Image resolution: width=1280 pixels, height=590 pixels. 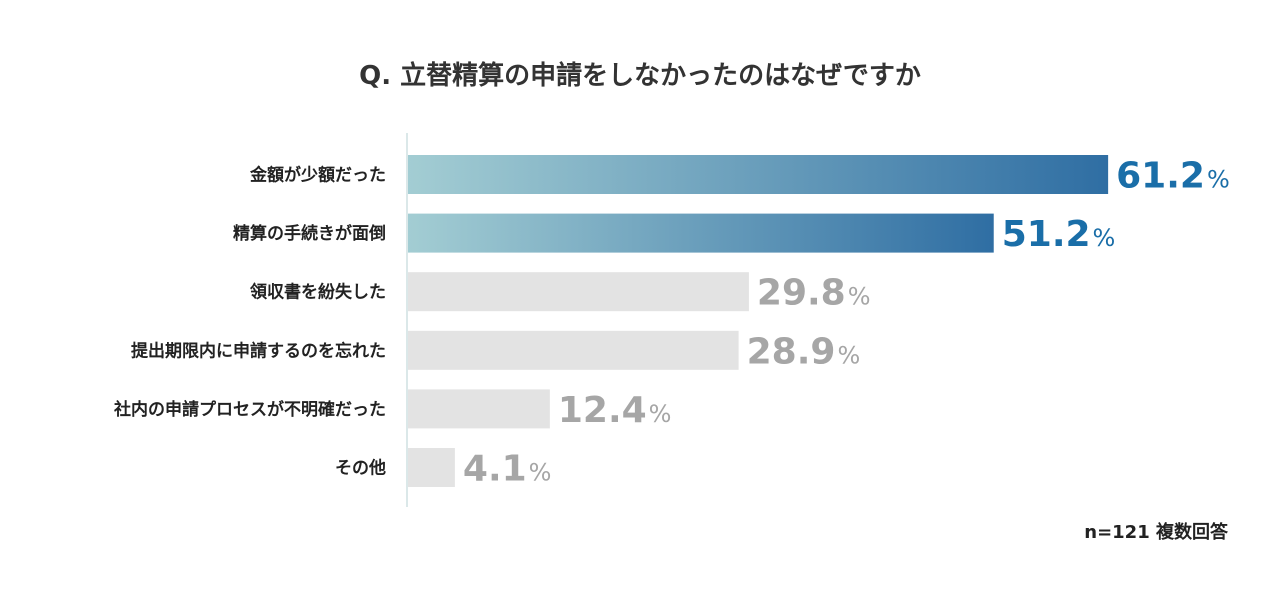 What do you see at coordinates (640, 75) in the screenshot?
I see `chart-title: Q. 立替精算の申請をしなかったのはなぜですか` at bounding box center [640, 75].